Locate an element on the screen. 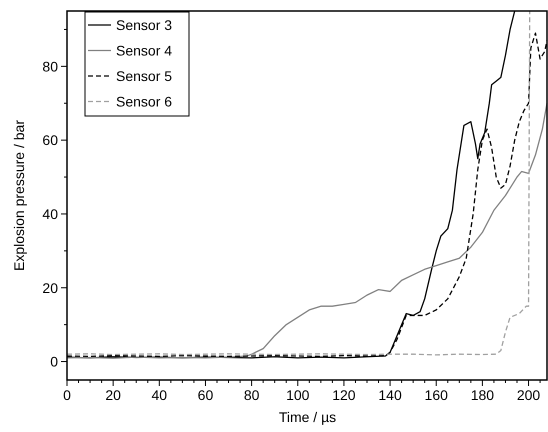 The image size is (548, 432). x-tick-label: 80 is located at coordinates (252, 395).